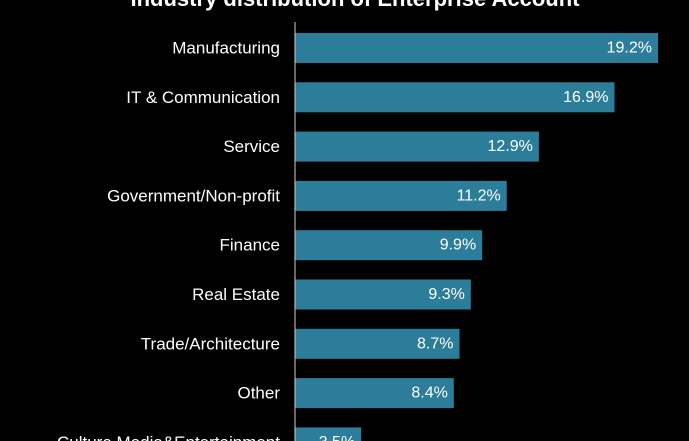 The image size is (689, 441). What do you see at coordinates (236, 294) in the screenshot?
I see `category-label: Real Estate` at bounding box center [236, 294].